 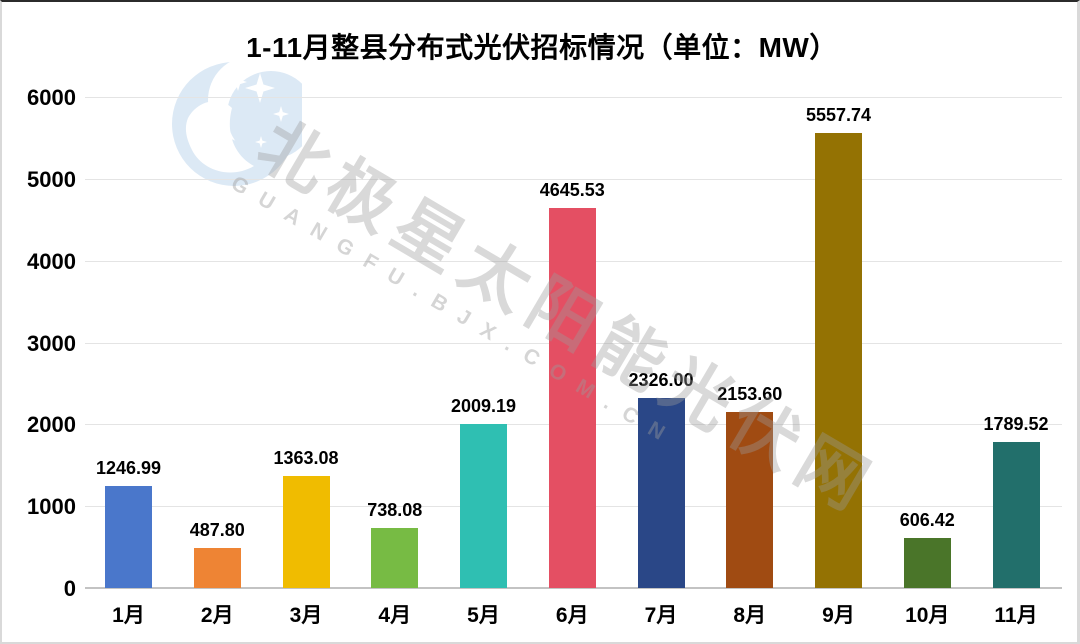 I want to click on logo-moon-cut, so click(x=264, y=115).